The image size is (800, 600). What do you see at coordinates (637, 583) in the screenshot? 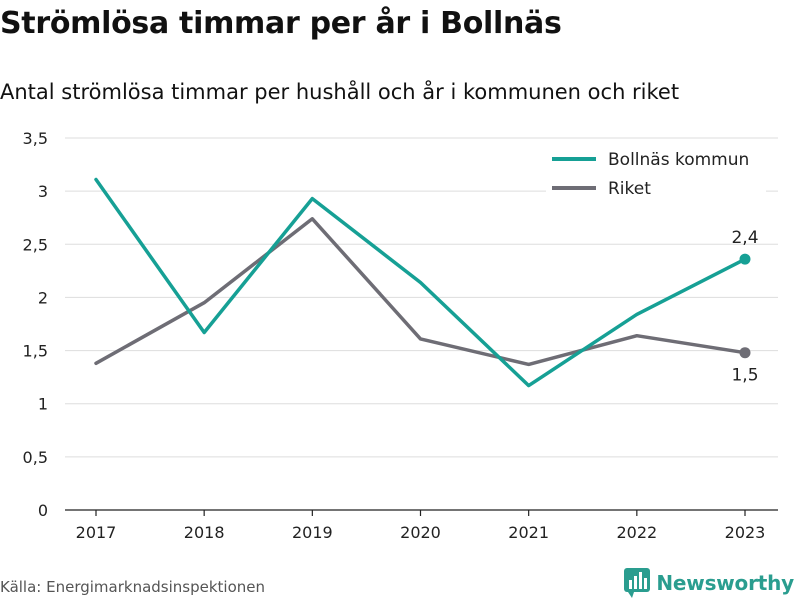
I see `bar-chart-logo-icon` at bounding box center [637, 583].